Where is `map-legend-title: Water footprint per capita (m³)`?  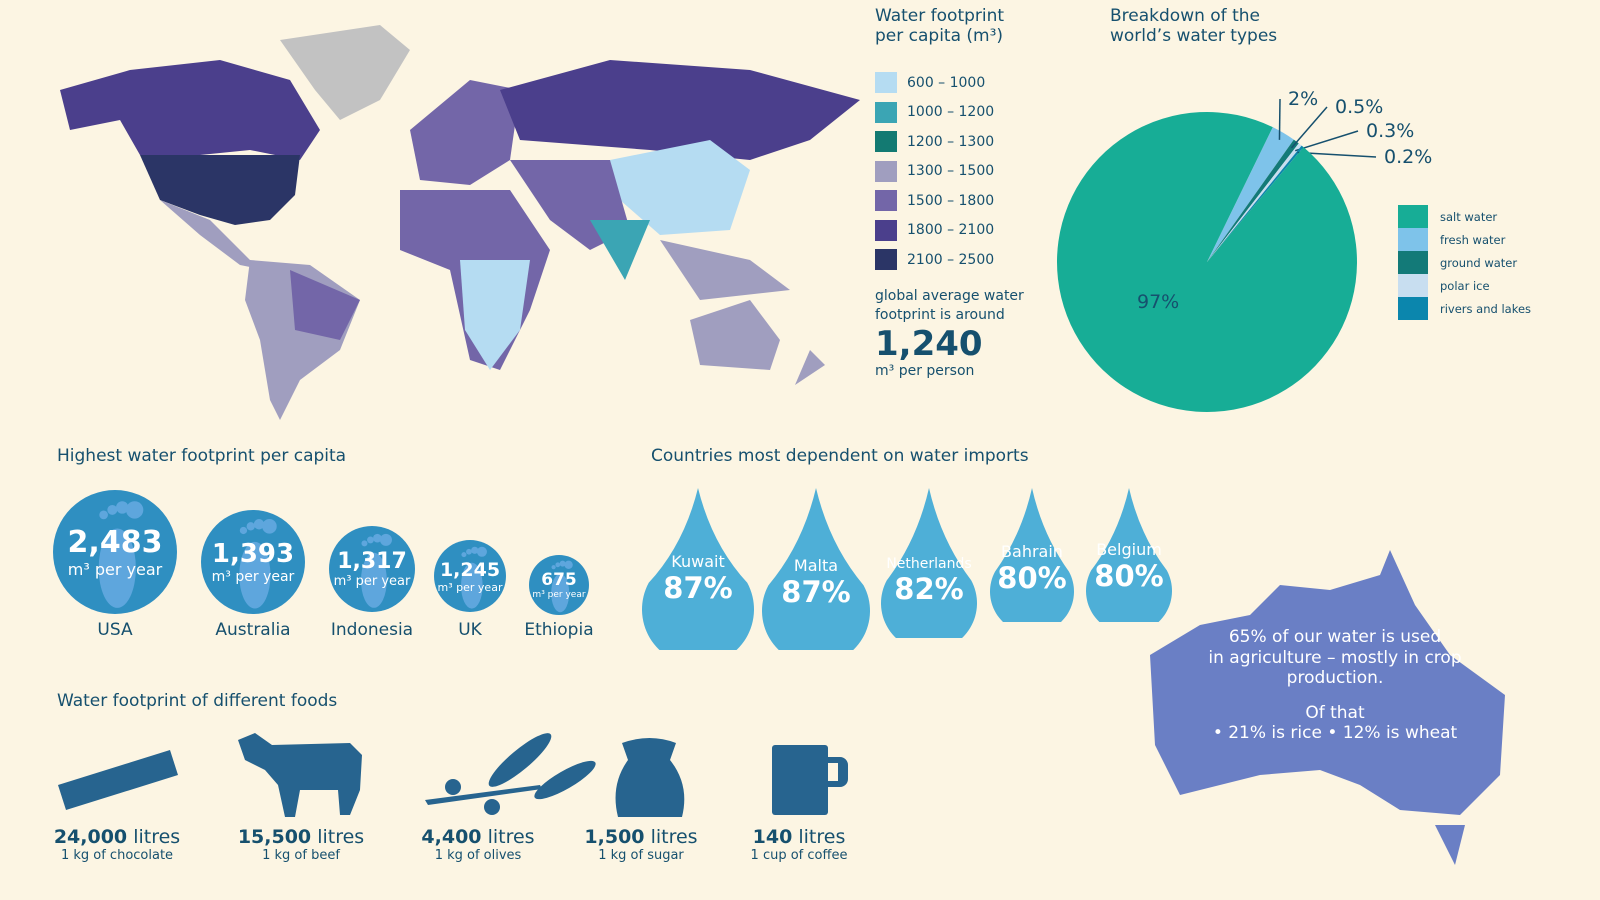
map-legend-title: Water footprint per capita (m³) is located at coordinates (949, 26).